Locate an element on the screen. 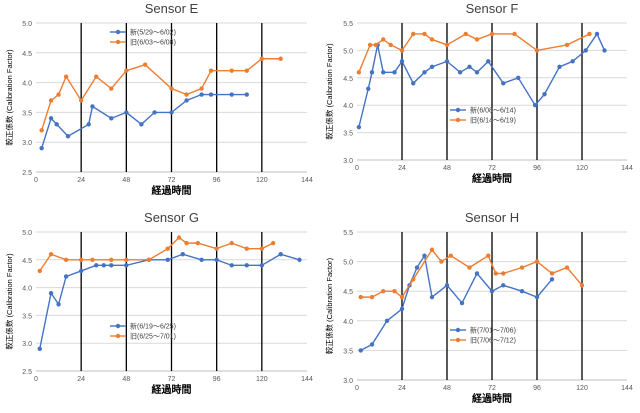 The height and width of the screenshot is (413, 640). y-tick-label: 4.0 is located at coordinates (348, 106).